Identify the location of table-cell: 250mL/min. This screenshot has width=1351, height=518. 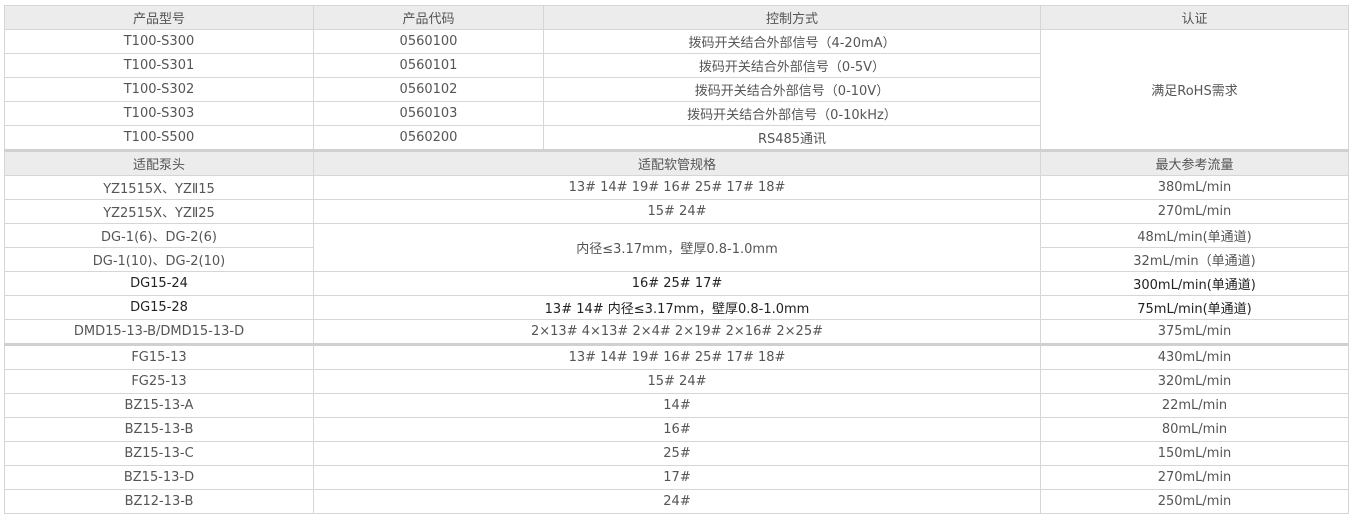
(1194, 501).